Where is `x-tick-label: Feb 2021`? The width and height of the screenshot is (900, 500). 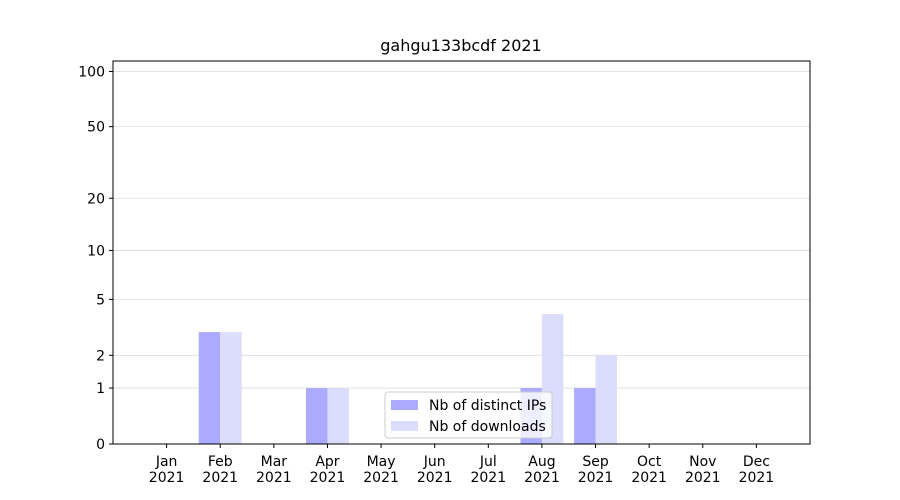
x-tick-label: Feb 2021 is located at coordinates (220, 470).